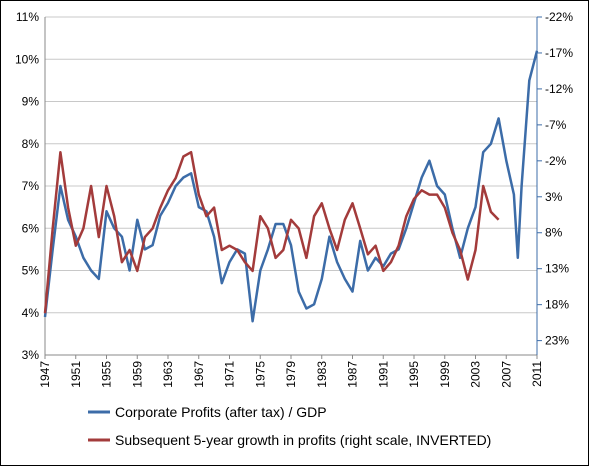 The height and width of the screenshot is (471, 589). I want to click on x-tick-label: 1971, so click(230, 374).